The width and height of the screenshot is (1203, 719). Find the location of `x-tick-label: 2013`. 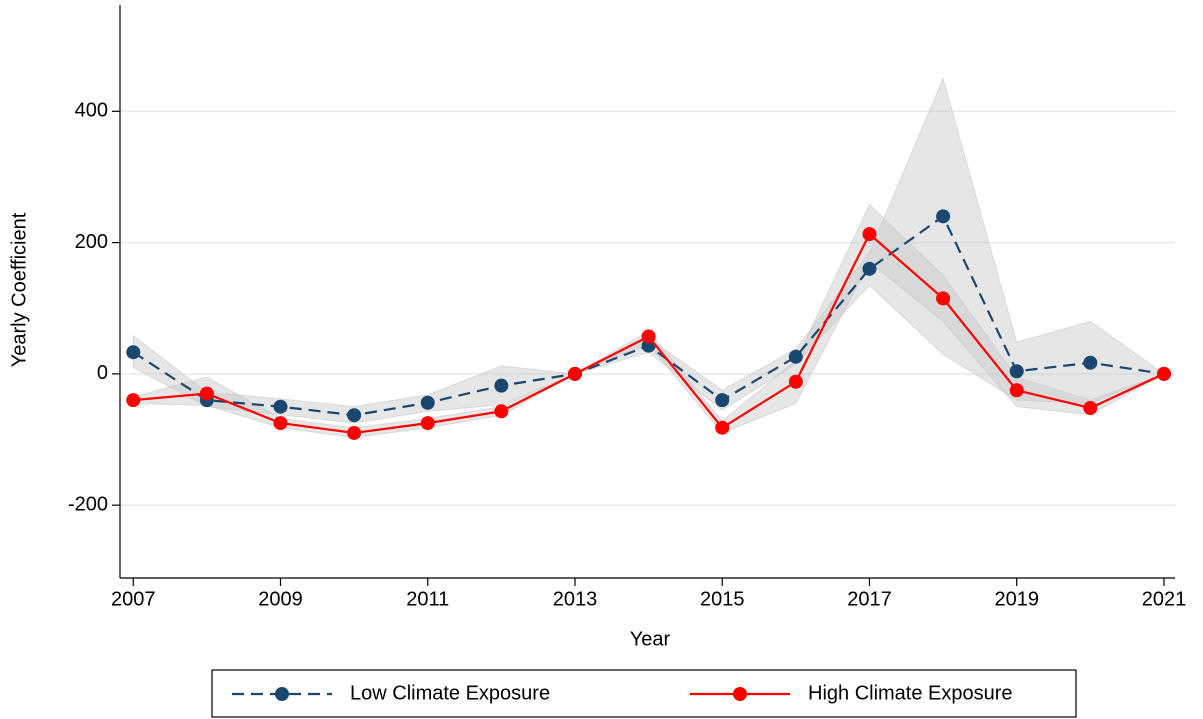

x-tick-label: 2013 is located at coordinates (575, 599).